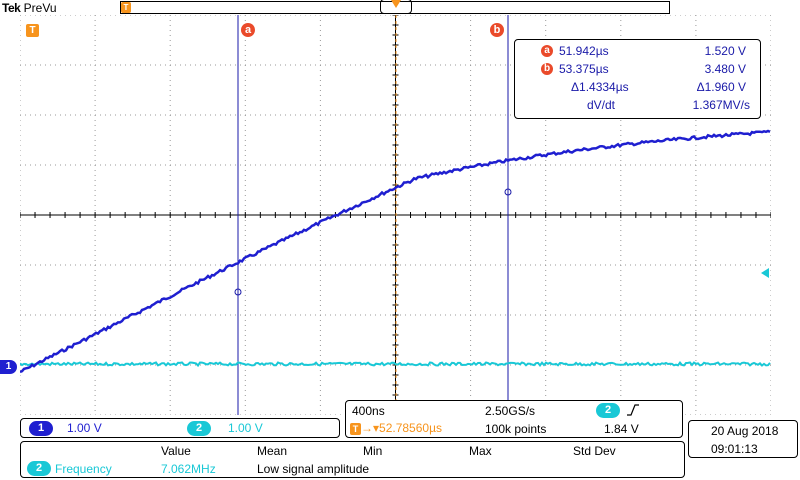 The image size is (800, 480). I want to click on ch1-chip: 1, so click(41, 428).